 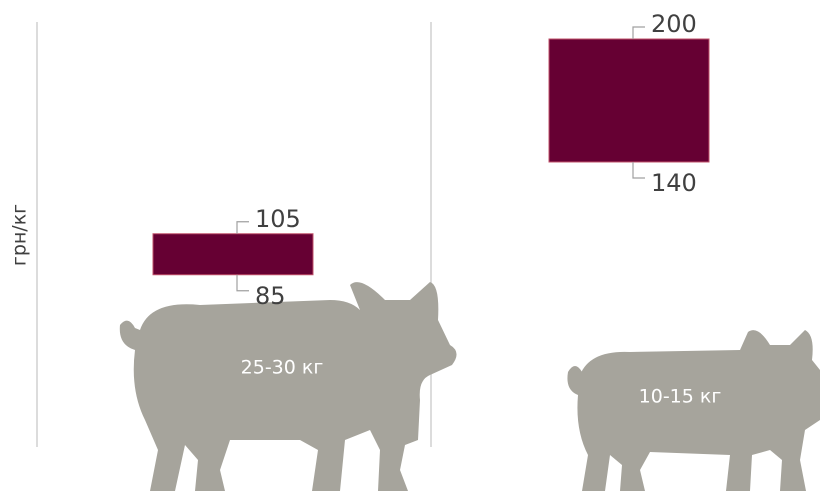 What do you see at coordinates (674, 183) in the screenshot?
I see `value-label: 140` at bounding box center [674, 183].